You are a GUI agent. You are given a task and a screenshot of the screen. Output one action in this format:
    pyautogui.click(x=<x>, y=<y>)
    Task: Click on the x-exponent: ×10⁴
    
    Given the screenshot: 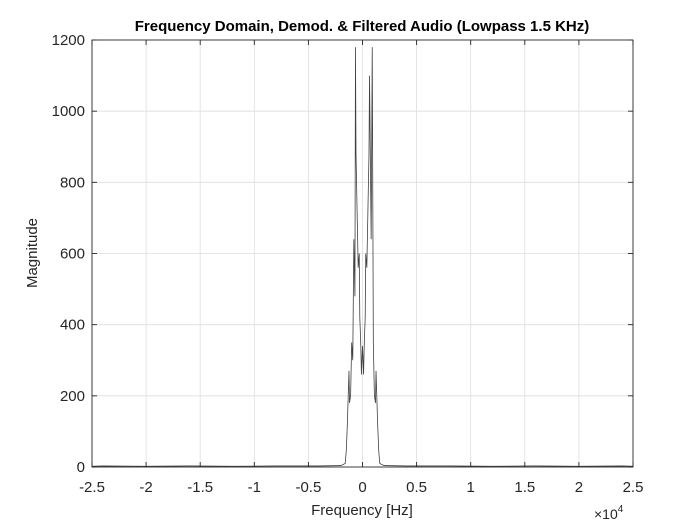 What is the action you would take?
    pyautogui.click(x=609, y=513)
    